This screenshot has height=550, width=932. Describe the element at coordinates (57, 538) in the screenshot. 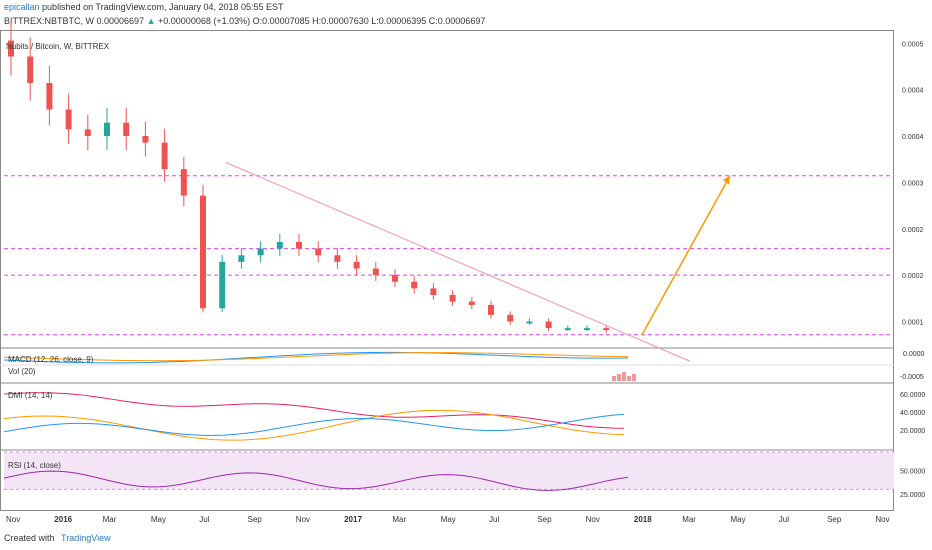

I see `footer: Created with TradingView` at that location.